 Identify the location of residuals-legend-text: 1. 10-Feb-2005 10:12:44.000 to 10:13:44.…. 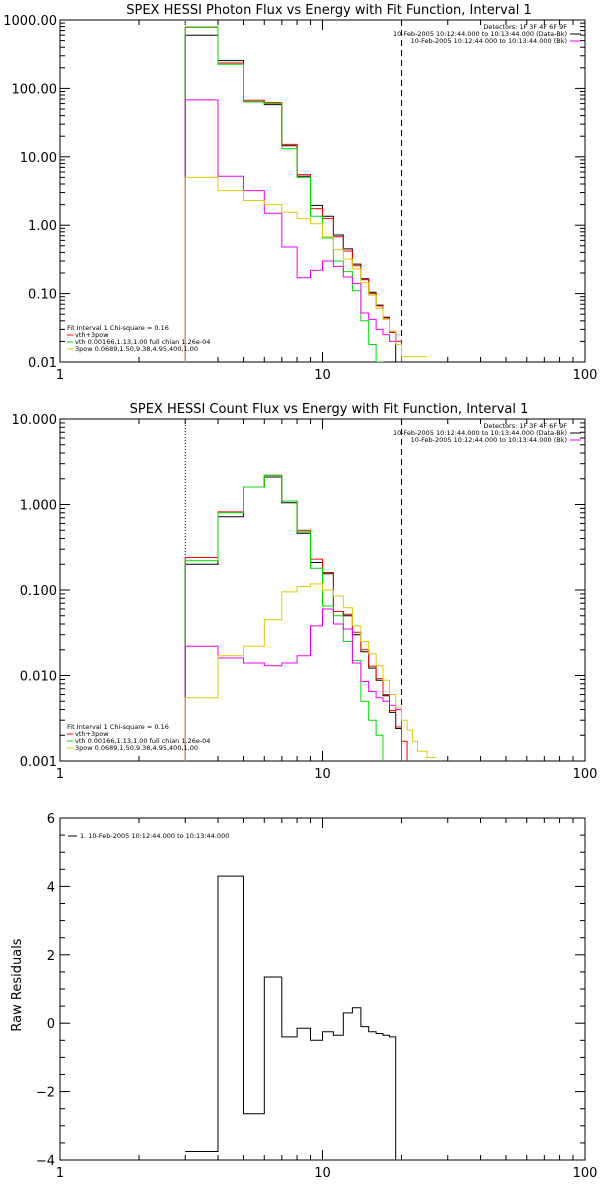
(154, 836).